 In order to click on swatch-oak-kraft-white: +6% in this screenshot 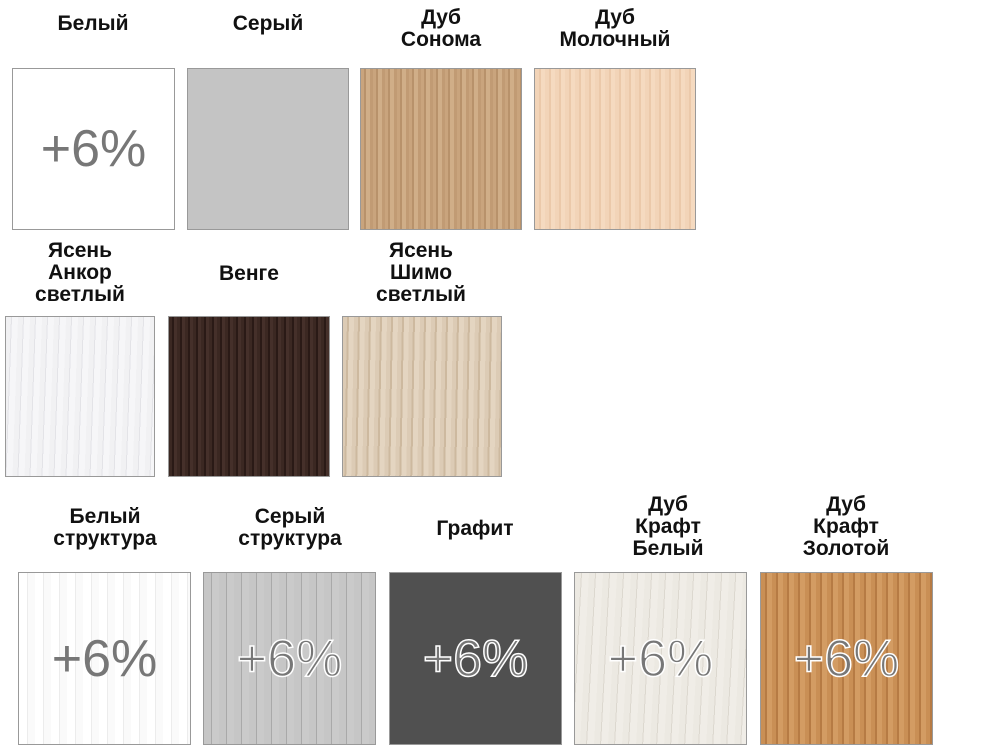, I will do `click(660, 658)`.